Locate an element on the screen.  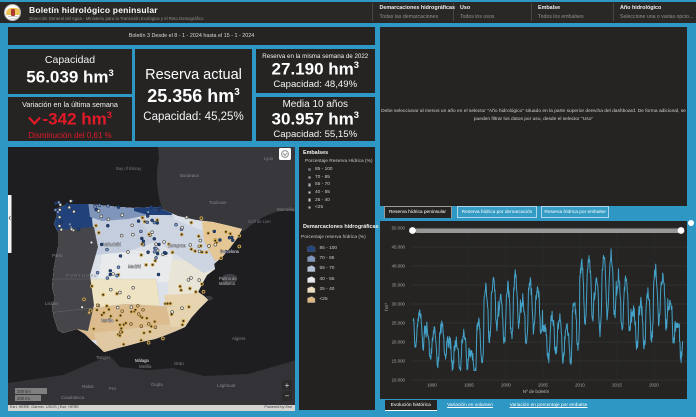
svg-text: Oran is located at coordinates (179, 363).